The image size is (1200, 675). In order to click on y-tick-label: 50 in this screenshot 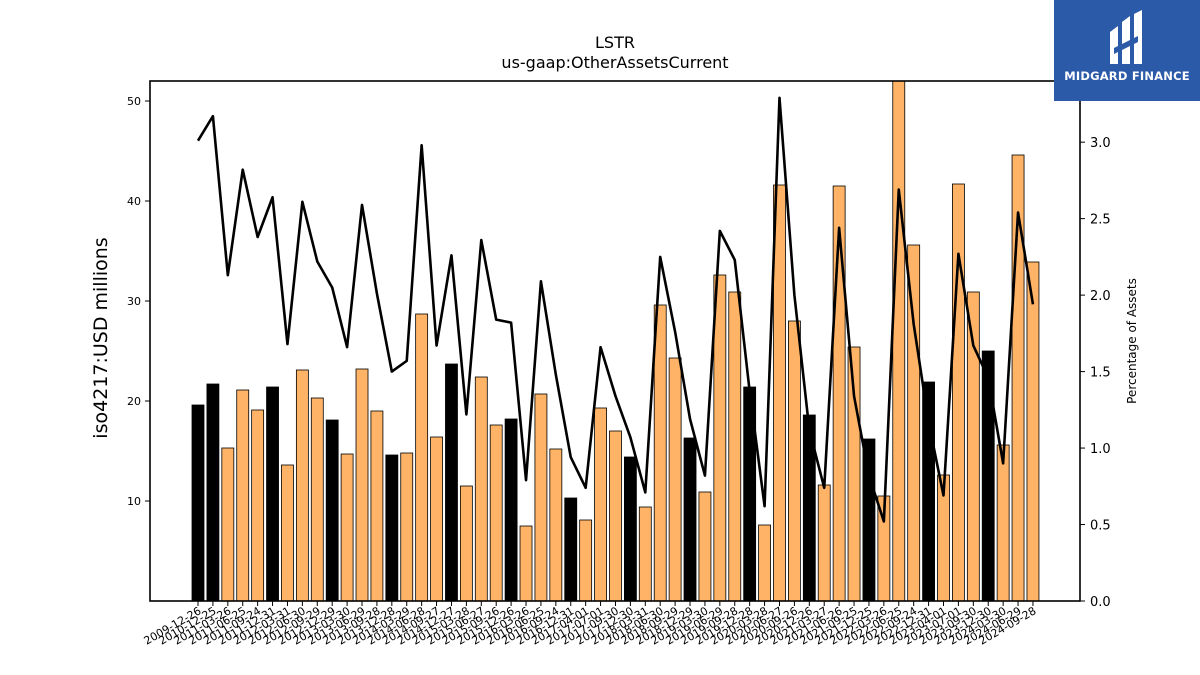, I will do `click(134, 101)`.